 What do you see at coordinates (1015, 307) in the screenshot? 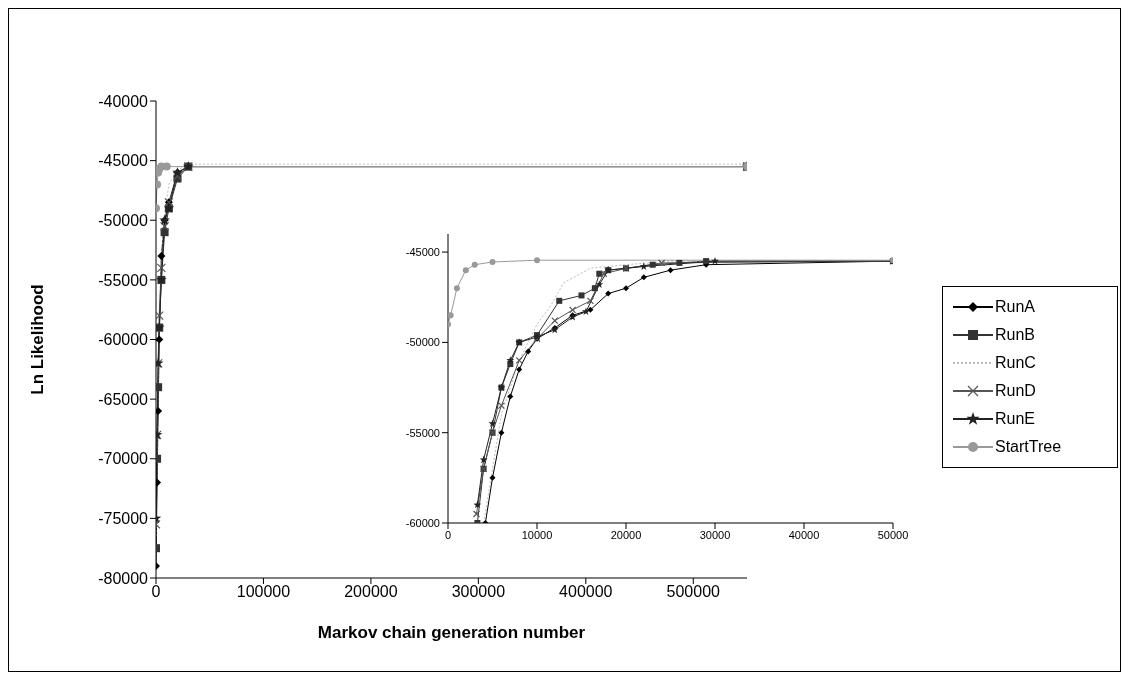
I see `legend-label: RunA` at bounding box center [1015, 307].